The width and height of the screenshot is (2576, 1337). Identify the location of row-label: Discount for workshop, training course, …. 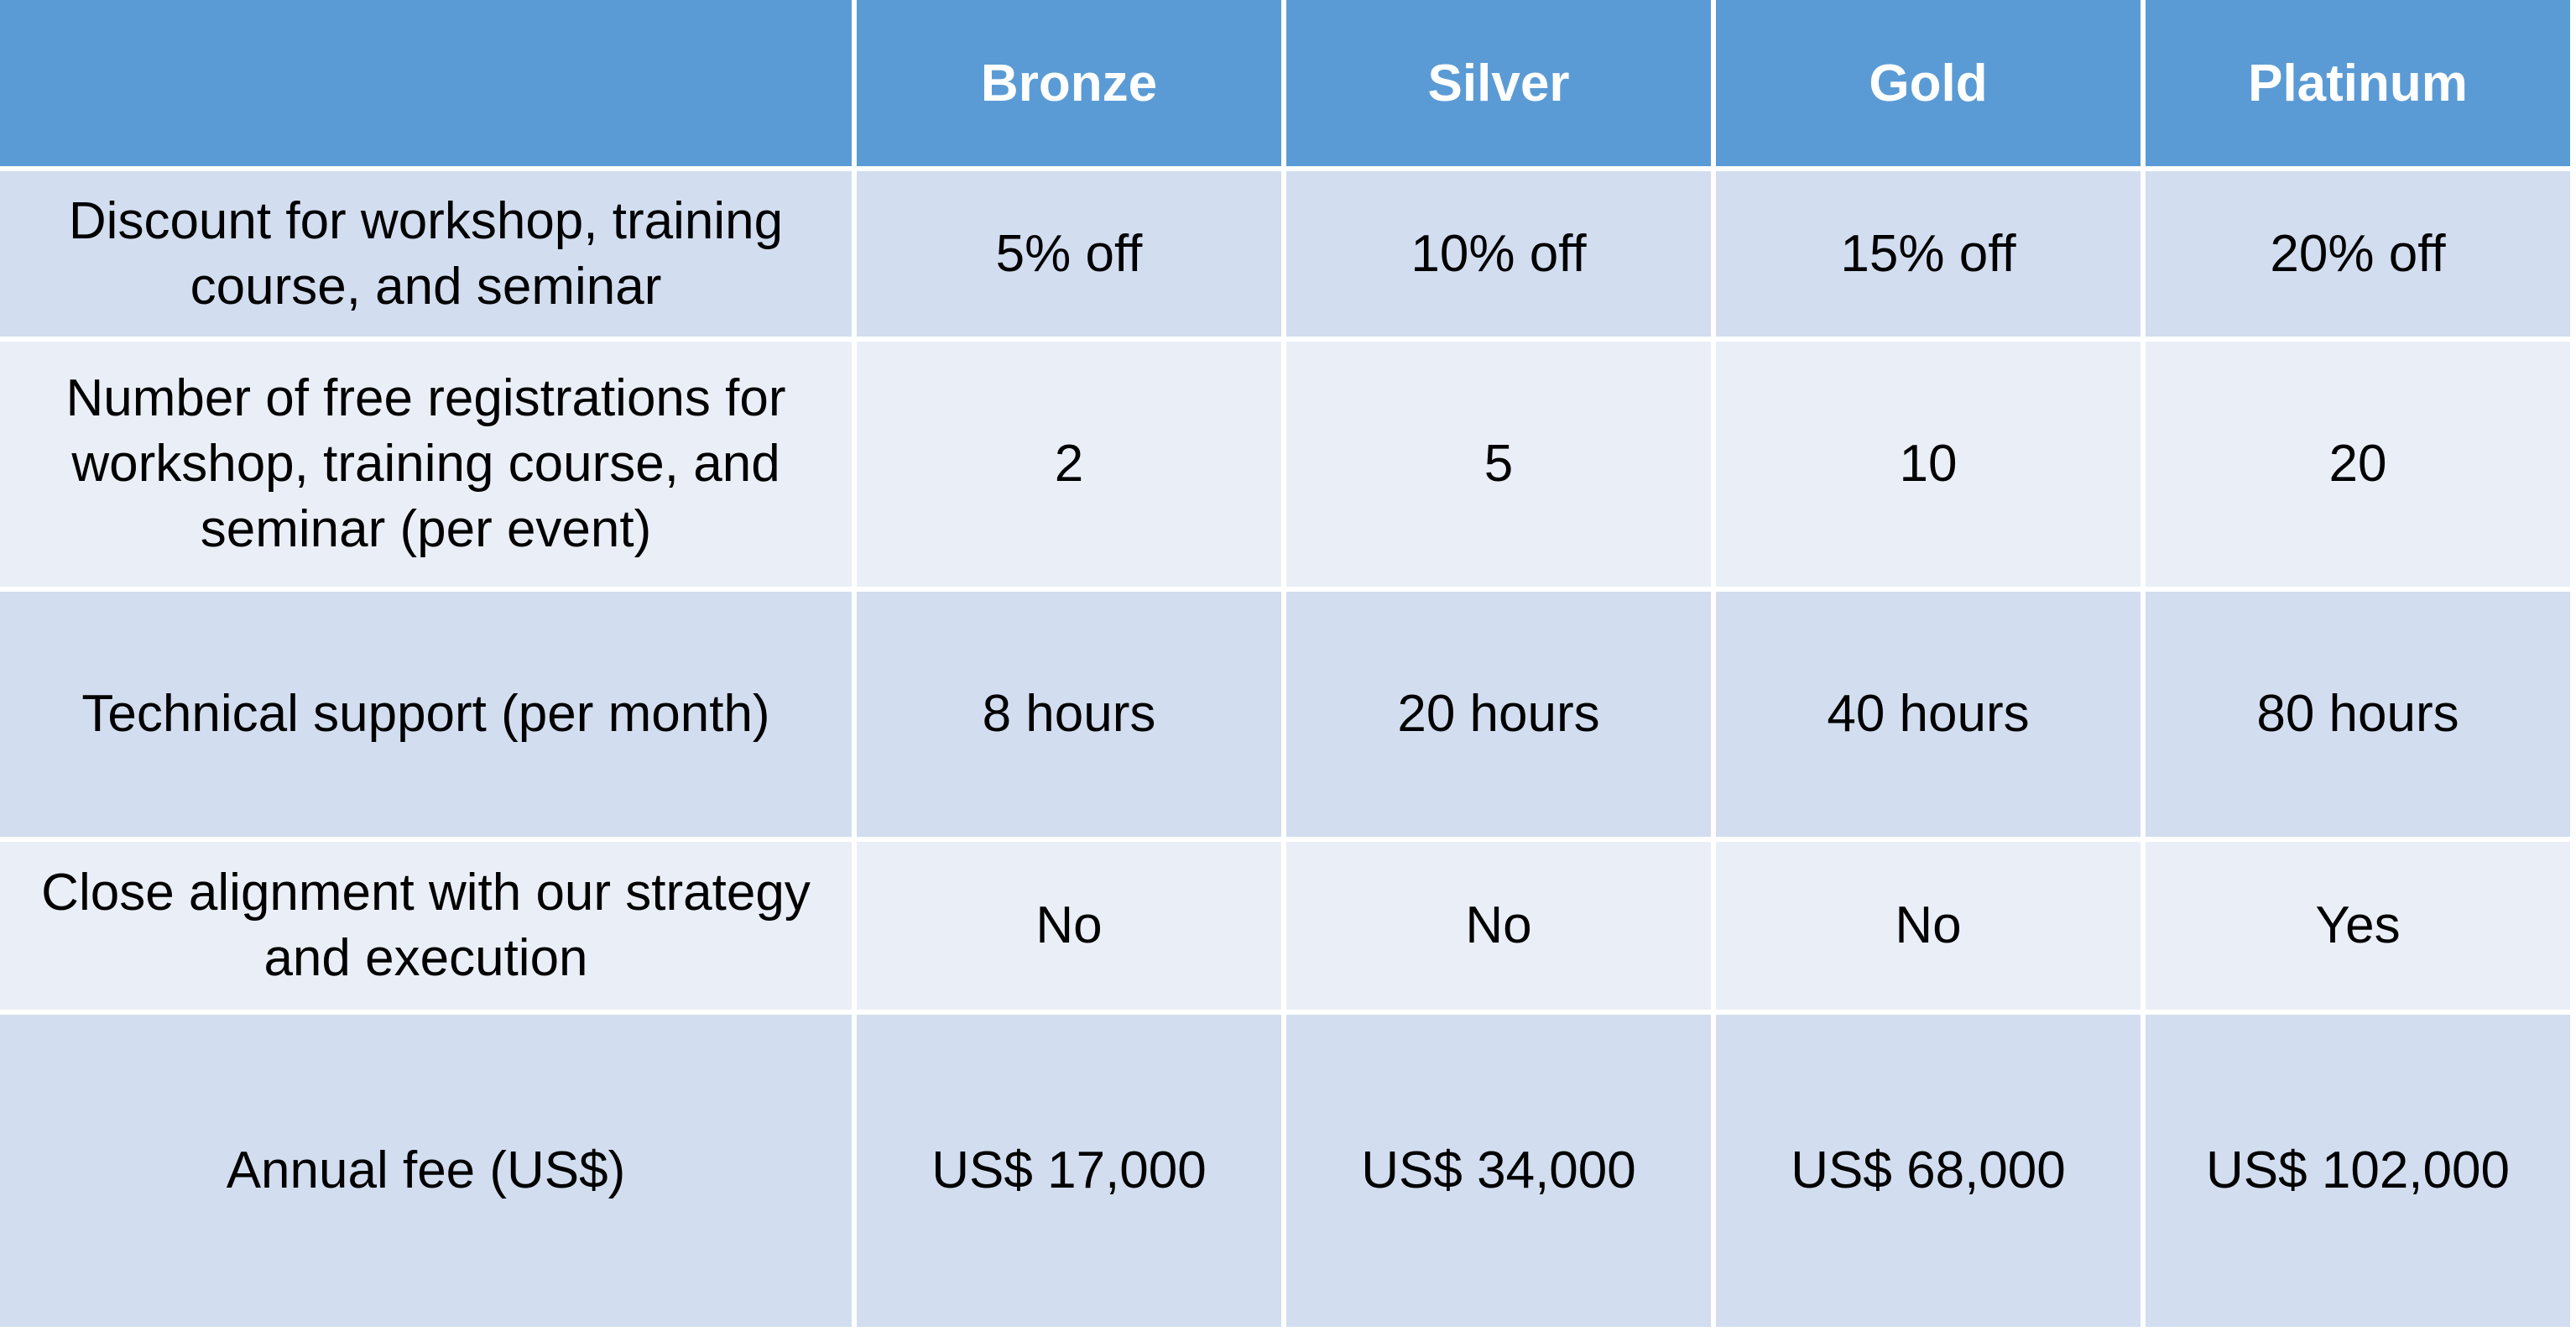
(426, 254).